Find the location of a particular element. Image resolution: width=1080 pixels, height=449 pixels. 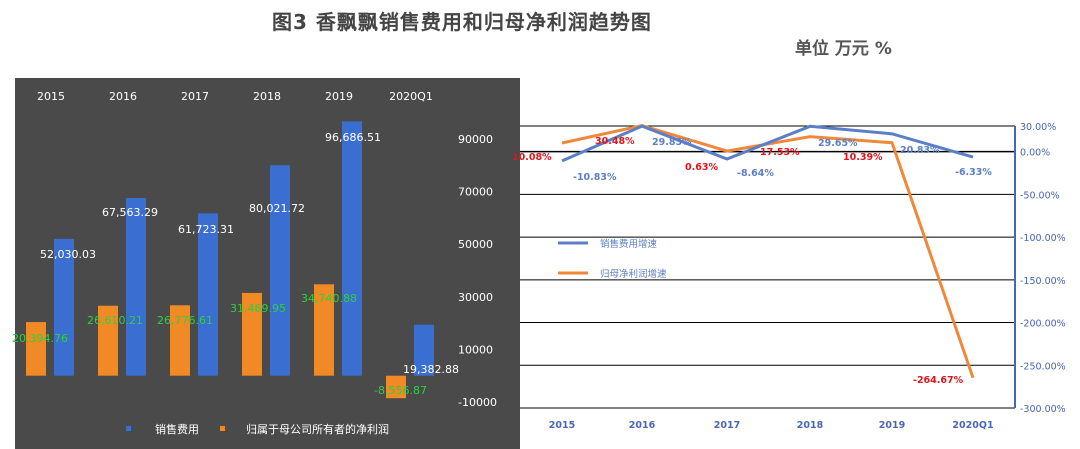

line-y-tick-label: 0.00% is located at coordinates (1035, 153).